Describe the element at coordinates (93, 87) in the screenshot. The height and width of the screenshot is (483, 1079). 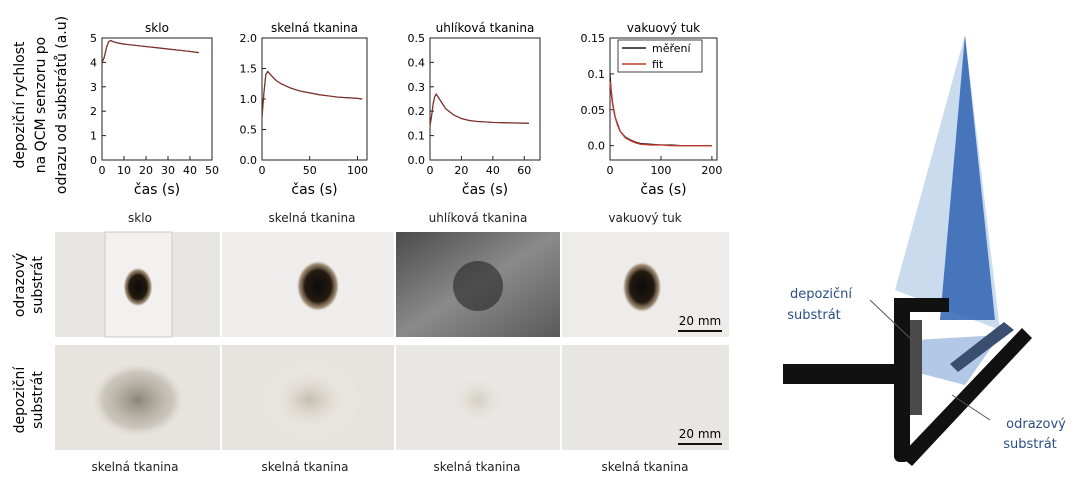
I see `y-tick-label: 3` at that location.